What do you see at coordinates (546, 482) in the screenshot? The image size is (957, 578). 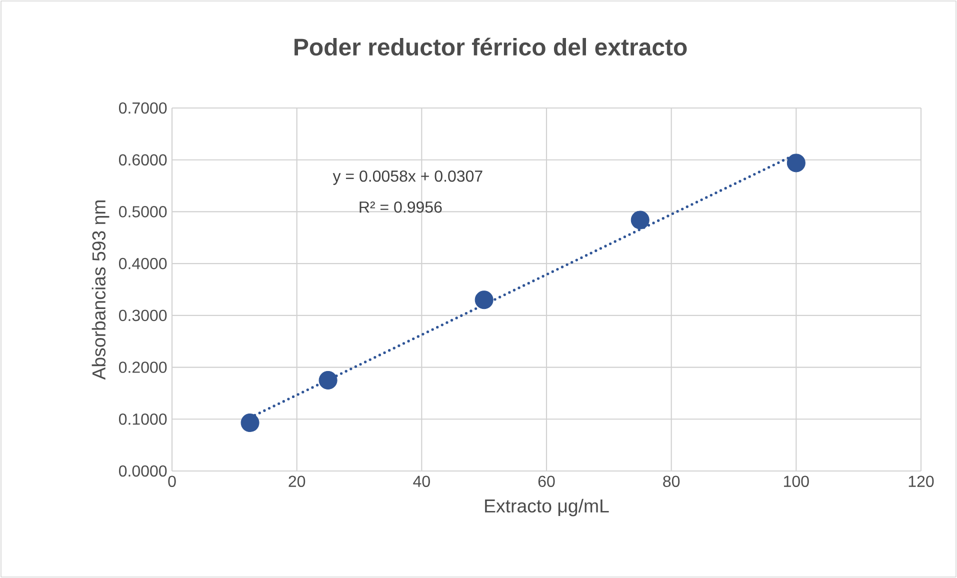 I see `x-tick-label: 60` at bounding box center [546, 482].